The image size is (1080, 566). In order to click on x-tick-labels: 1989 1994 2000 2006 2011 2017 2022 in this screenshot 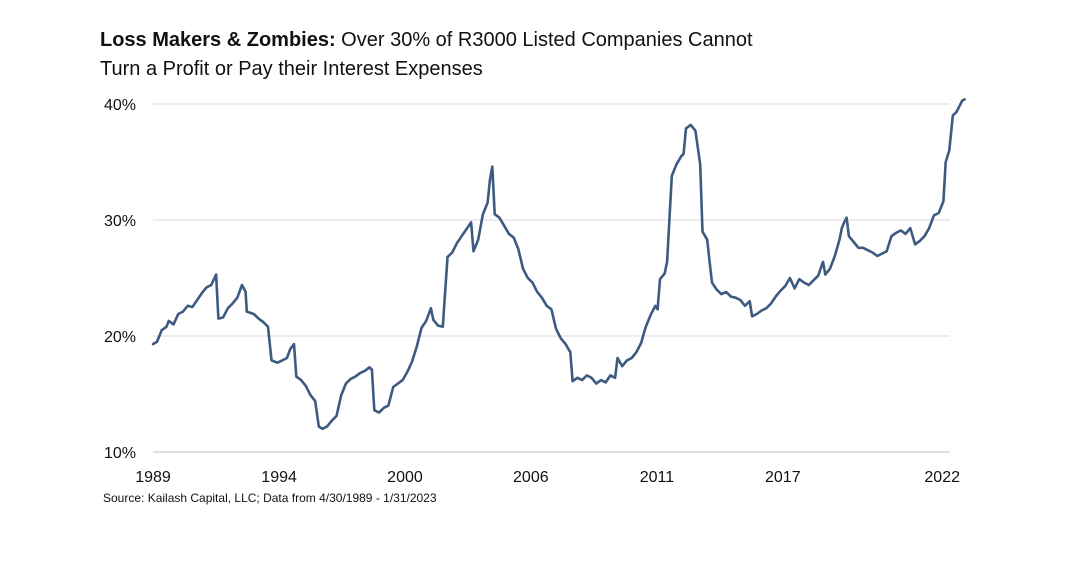, I will do `click(547, 477)`.